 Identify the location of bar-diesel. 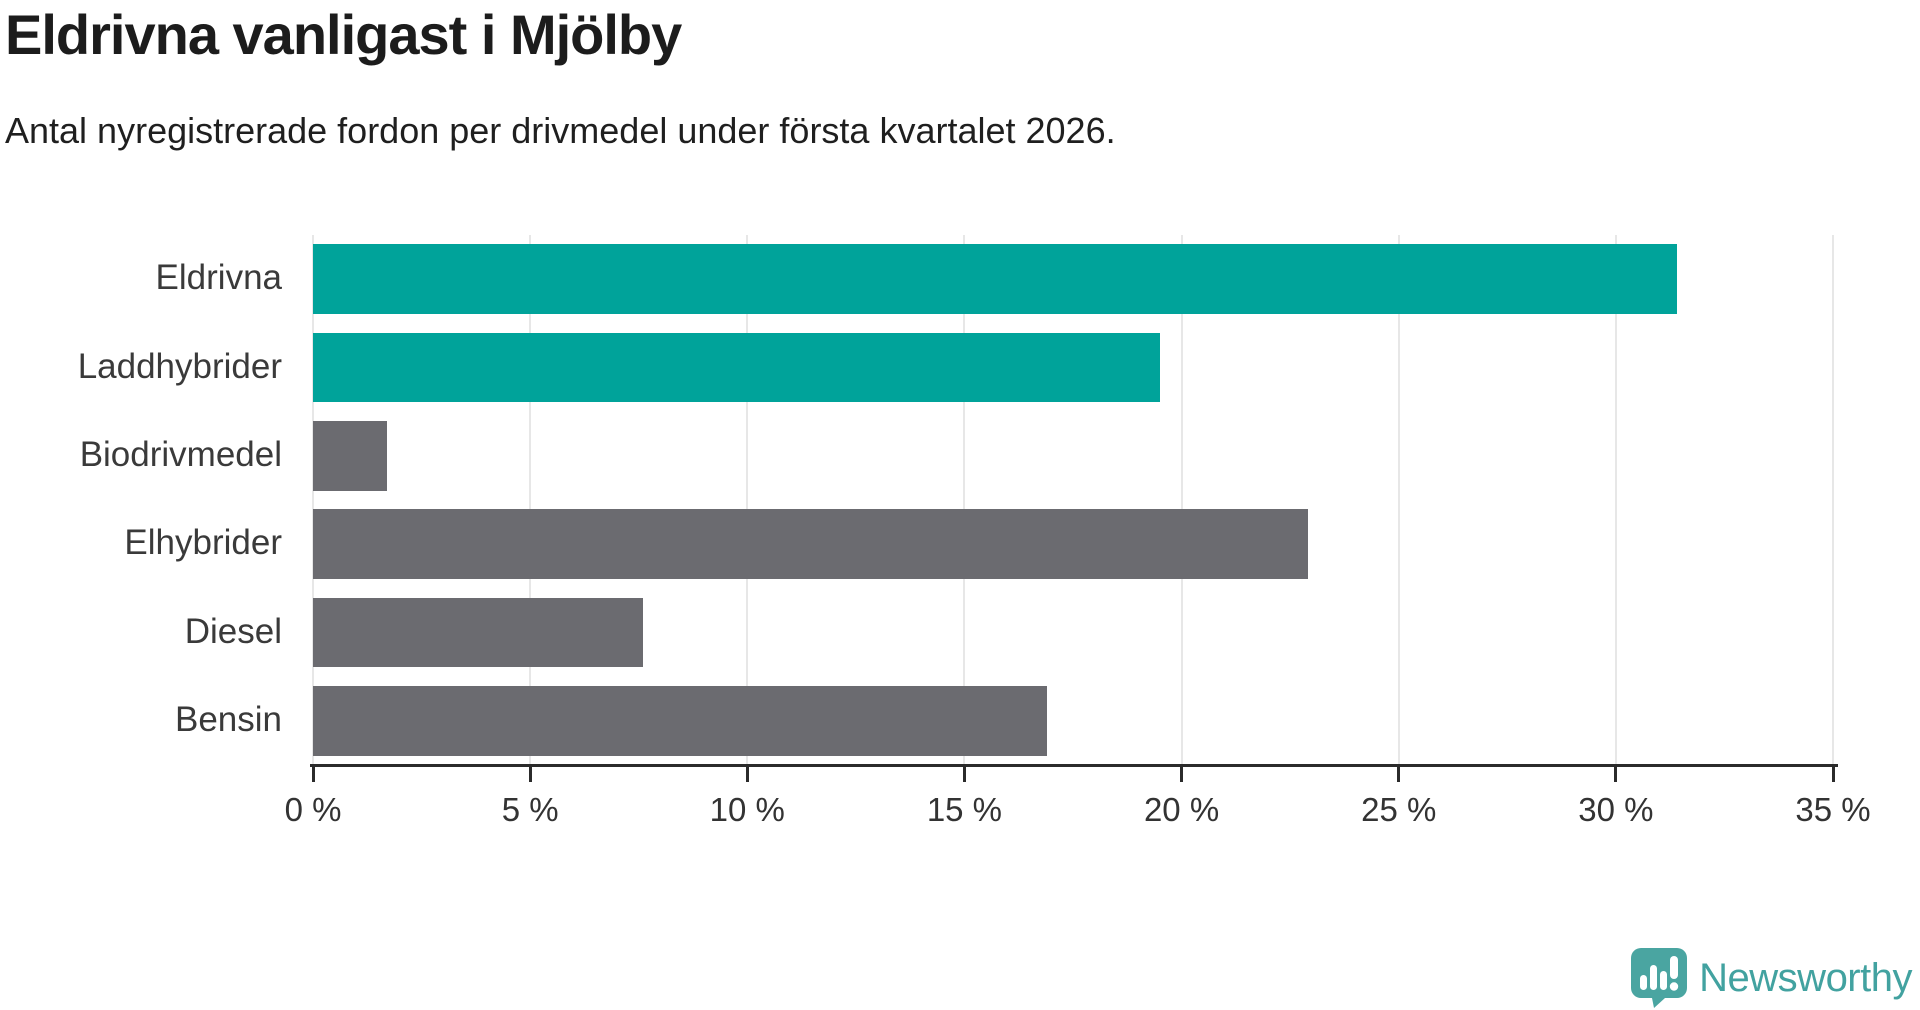
(478, 632).